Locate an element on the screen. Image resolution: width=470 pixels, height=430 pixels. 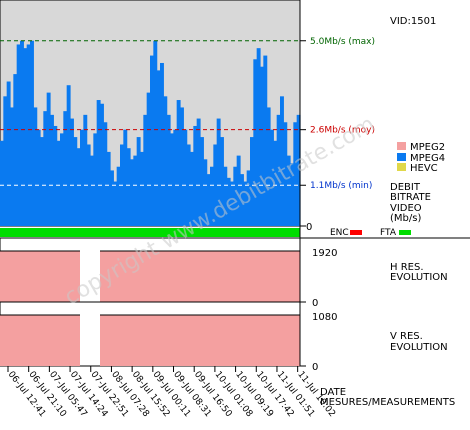
reference-line-label: 5.0Mb/s (max) is located at coordinates (342, 42).